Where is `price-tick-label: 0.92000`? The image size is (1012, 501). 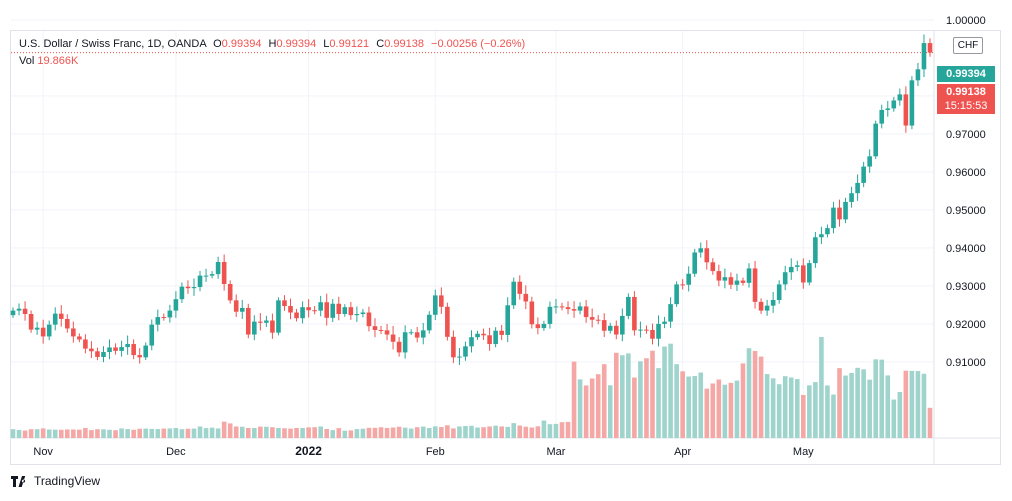
price-tick-label: 0.92000 is located at coordinates (966, 325).